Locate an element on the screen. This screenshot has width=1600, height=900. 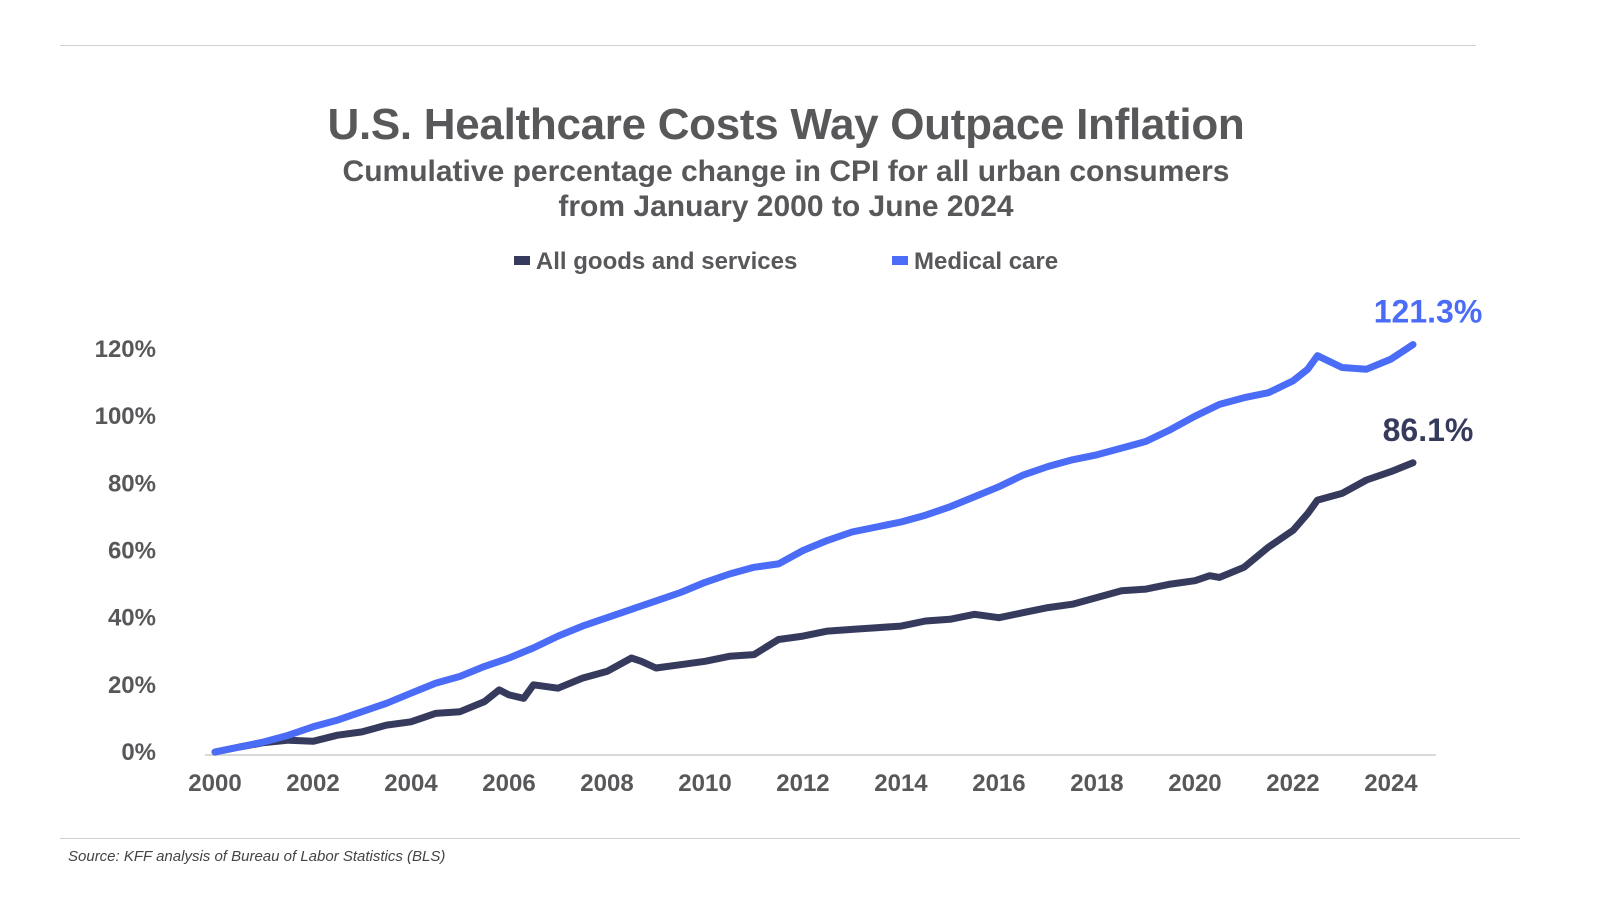
x-tick-label: 2012 is located at coordinates (802, 783).